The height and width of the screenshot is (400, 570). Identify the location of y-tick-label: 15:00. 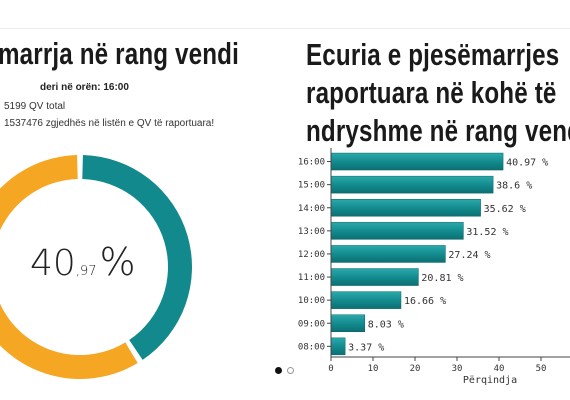
(311, 186).